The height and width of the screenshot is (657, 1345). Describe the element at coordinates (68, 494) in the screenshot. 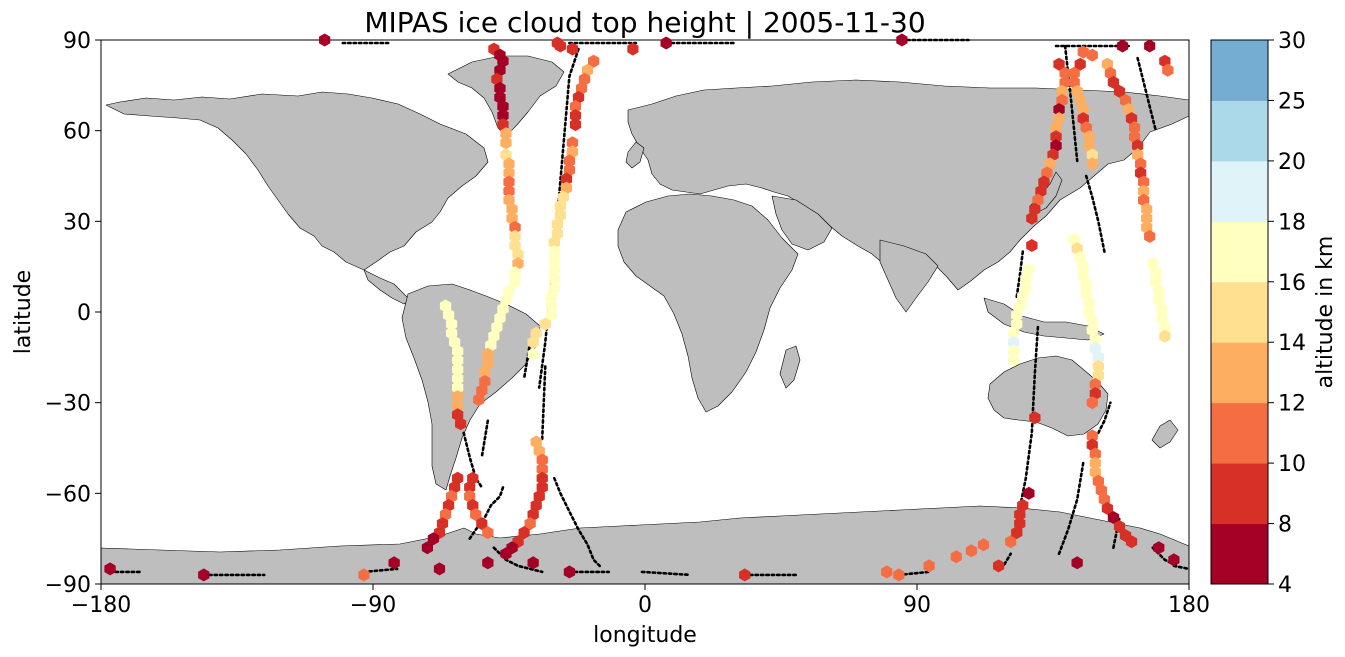

I see `y-tick-label: −60` at that location.